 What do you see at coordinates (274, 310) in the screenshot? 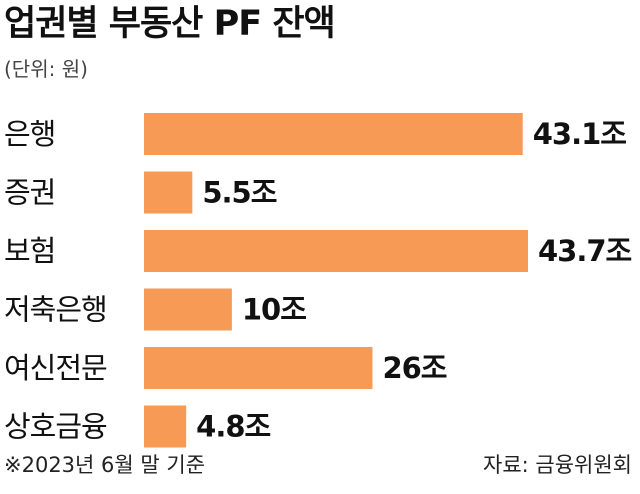
I see `value-label: 10조` at bounding box center [274, 310].